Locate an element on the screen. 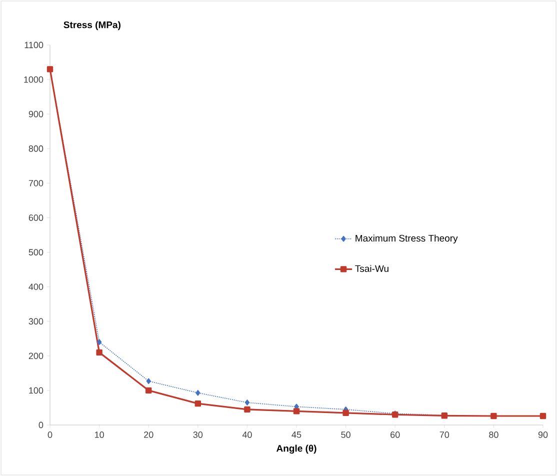 The width and height of the screenshot is (557, 476). y-tick-label: 0 is located at coordinates (41, 425).